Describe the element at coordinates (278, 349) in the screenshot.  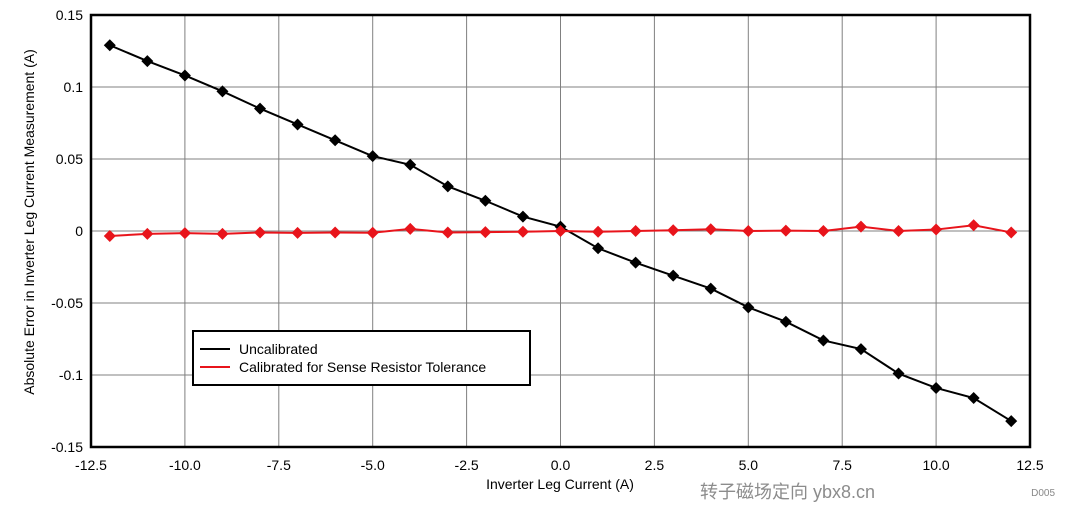
I see `legend-label-uncalibrated: Uncalibrated` at that location.